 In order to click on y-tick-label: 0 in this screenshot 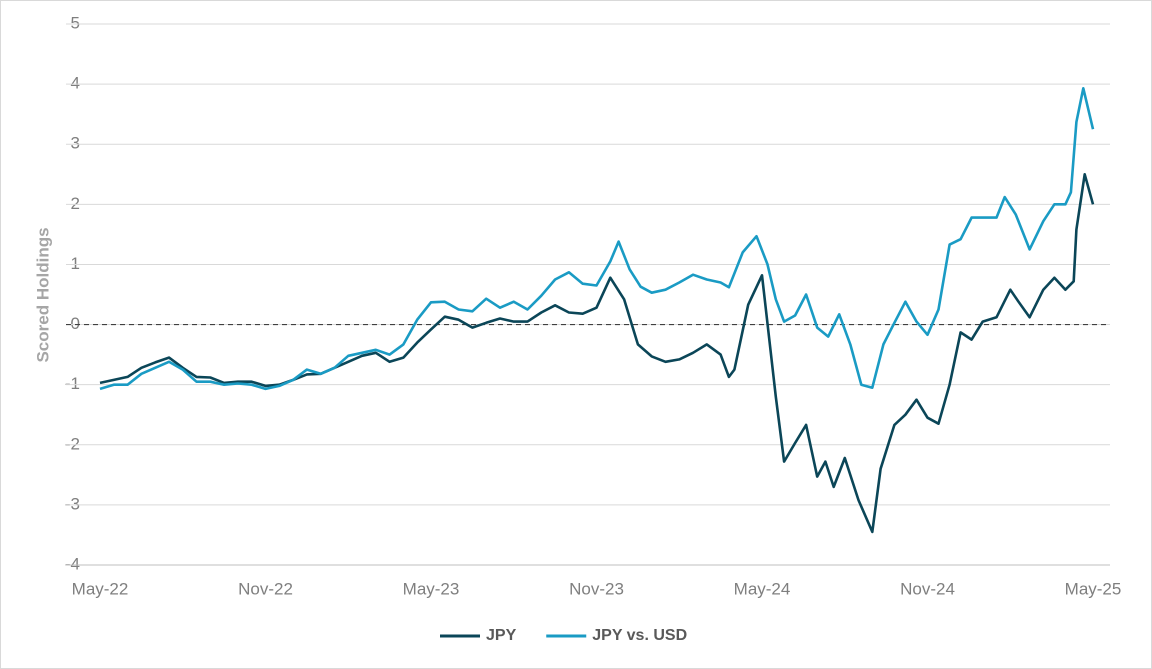, I will do `click(75, 323)`.